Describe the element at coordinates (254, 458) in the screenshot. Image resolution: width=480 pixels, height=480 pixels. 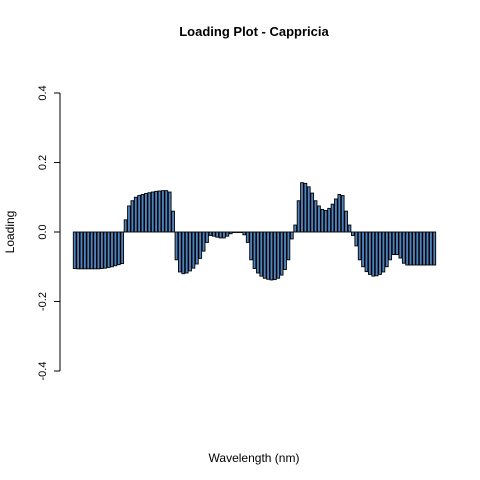
I see `x-axis-label: Wavelength (nm)` at that location.